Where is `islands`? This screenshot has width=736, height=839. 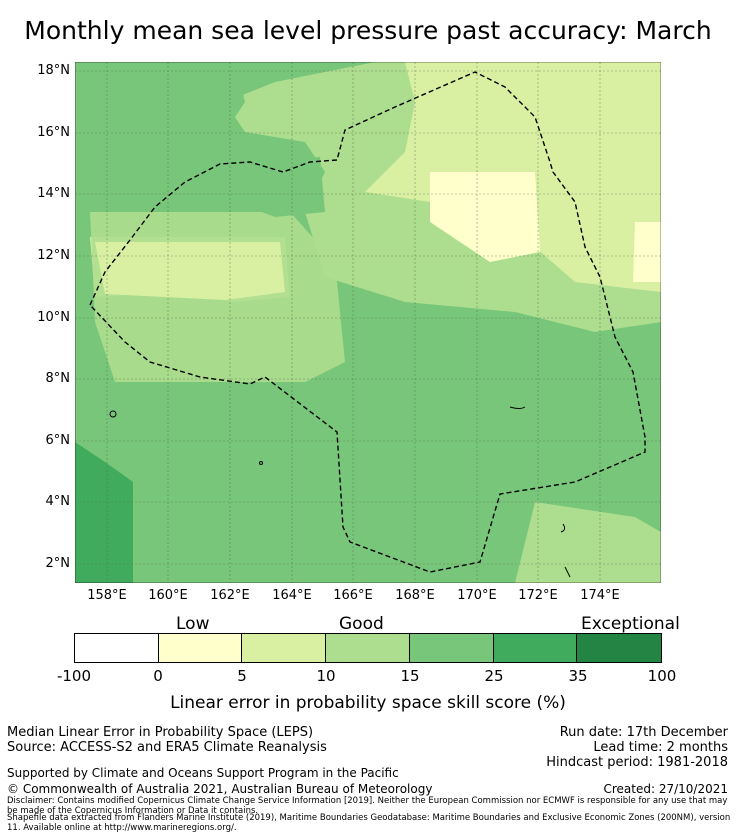
islands is located at coordinates (340, 492).